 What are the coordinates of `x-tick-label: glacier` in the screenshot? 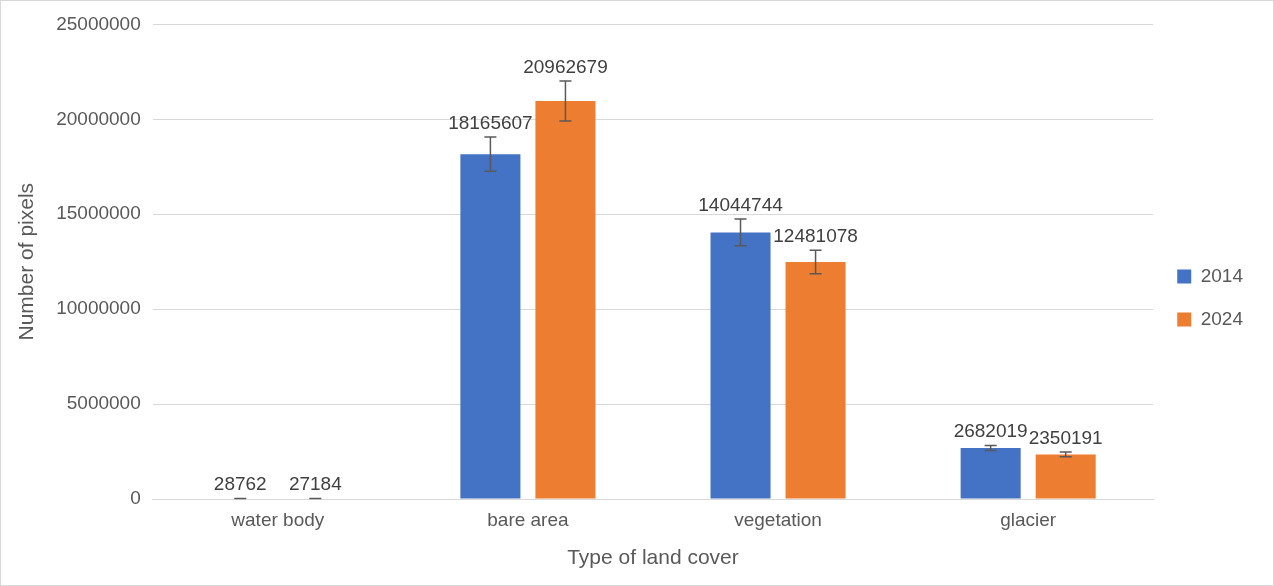 It's located at (1028, 519).